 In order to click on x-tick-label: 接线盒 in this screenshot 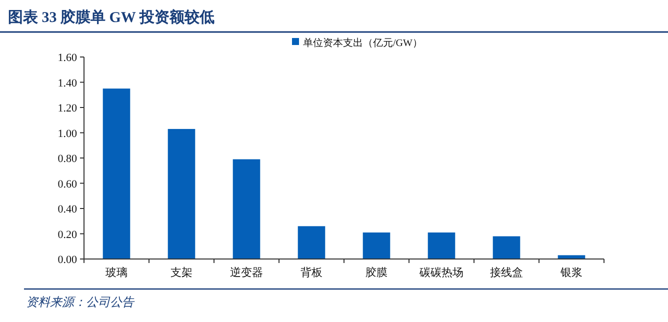, I will do `click(506, 272)`.